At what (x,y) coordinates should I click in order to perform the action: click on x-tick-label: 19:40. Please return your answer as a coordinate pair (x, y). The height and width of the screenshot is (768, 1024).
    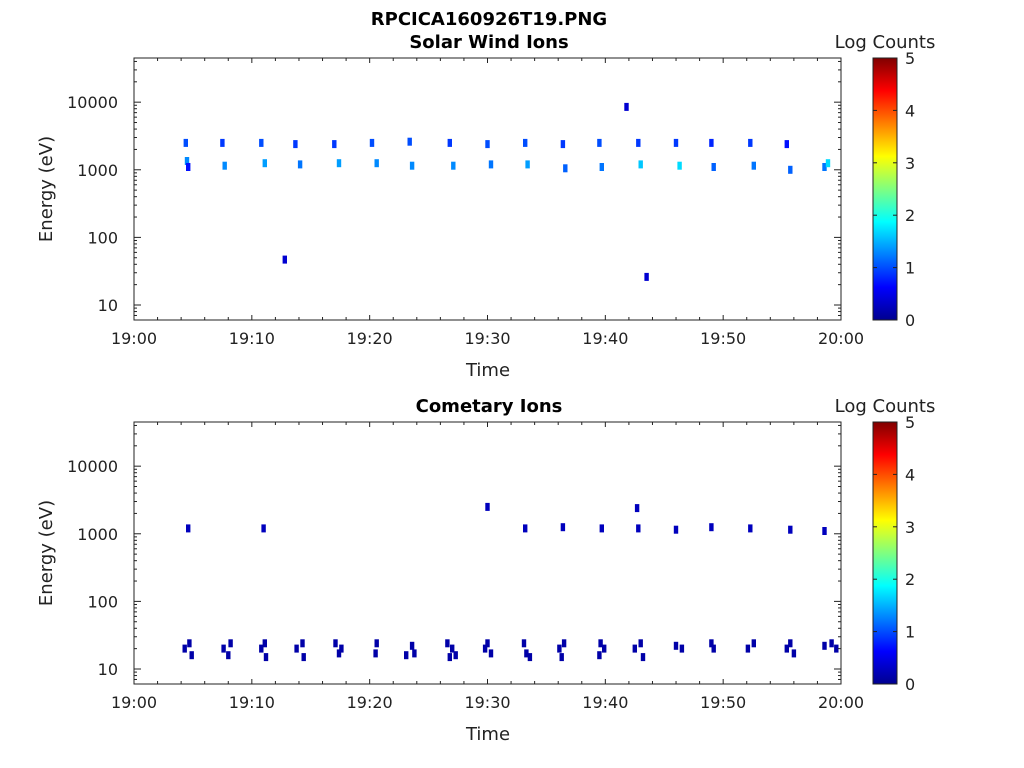
    Looking at the image, I should click on (605, 338).